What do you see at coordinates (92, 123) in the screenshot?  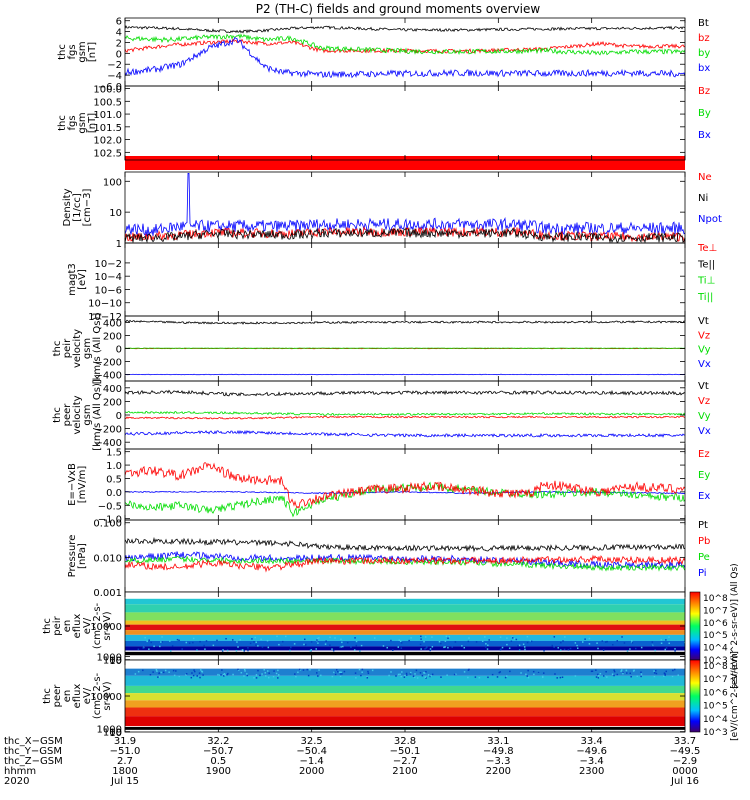 I see `y-axis-label: [nT]` at bounding box center [92, 123].